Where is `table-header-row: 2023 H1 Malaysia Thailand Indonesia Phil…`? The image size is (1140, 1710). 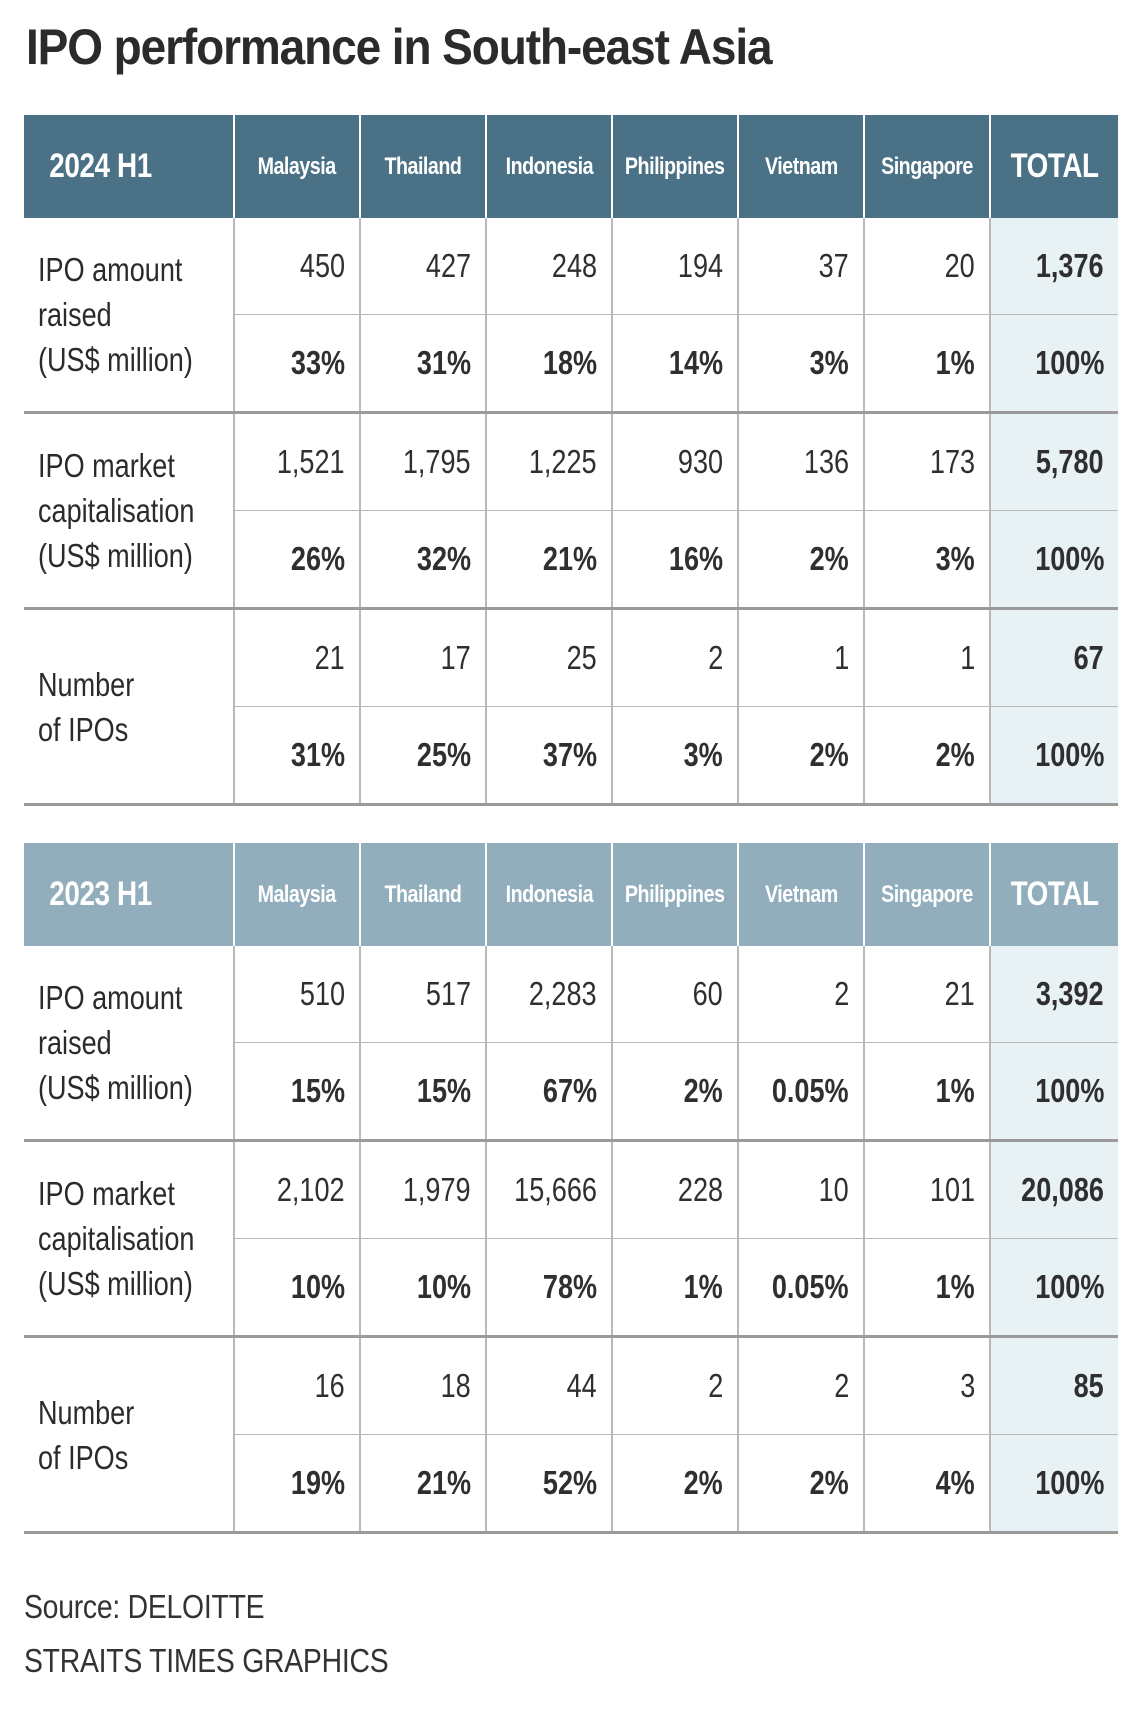 table-header-row: 2023 H1 Malaysia Thailand Indonesia Phil… is located at coordinates (571, 894).